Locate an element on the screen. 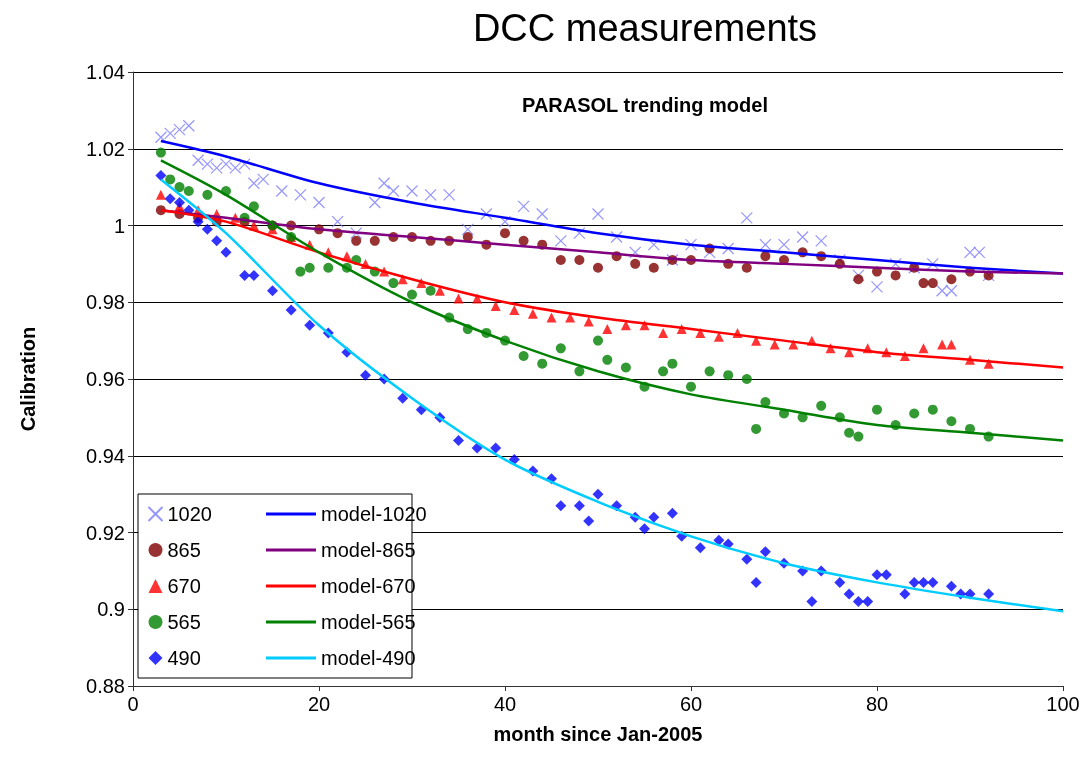  x-tick-label: 100 is located at coordinates (1063, 704).